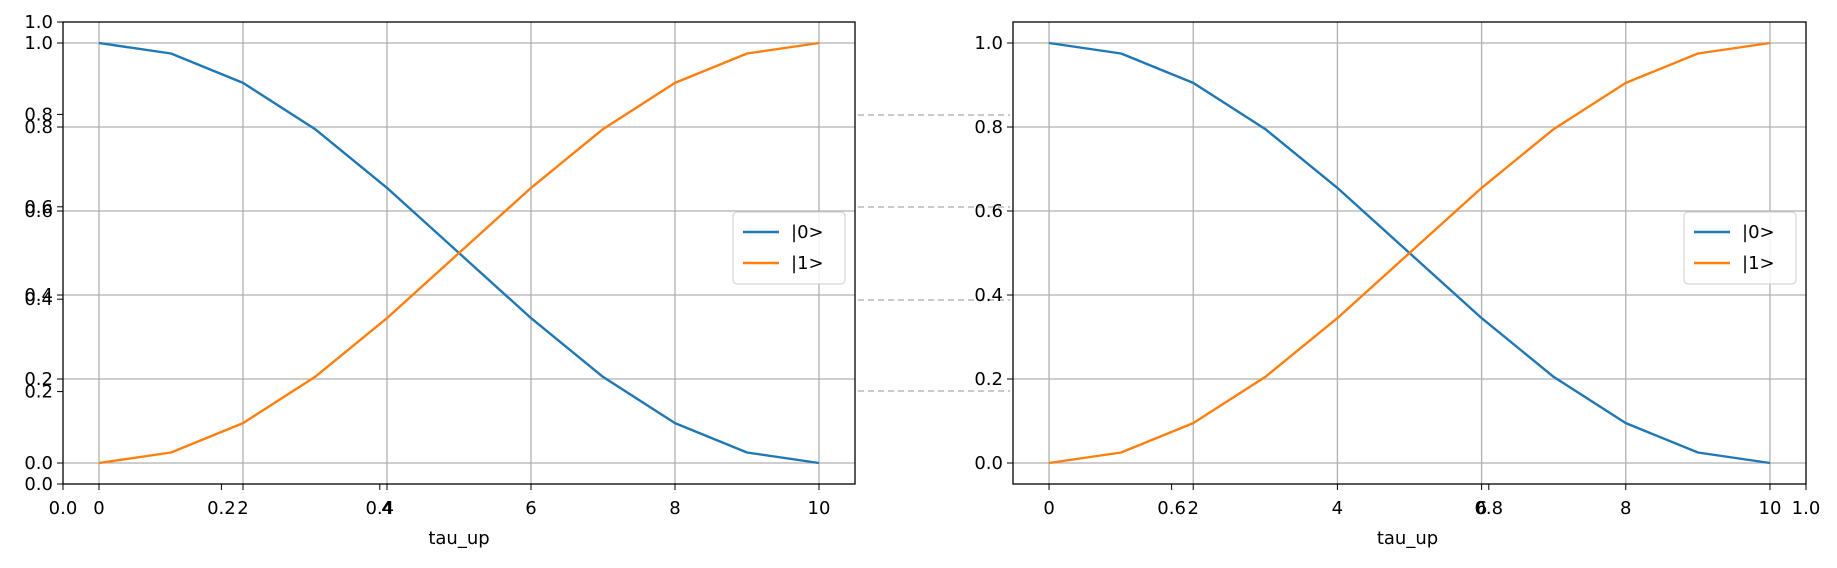 Image resolution: width=1837 pixels, height=568 pixels. What do you see at coordinates (38, 299) in the screenshot?
I see `overlay-y-tick-label: 0.4` at bounding box center [38, 299].